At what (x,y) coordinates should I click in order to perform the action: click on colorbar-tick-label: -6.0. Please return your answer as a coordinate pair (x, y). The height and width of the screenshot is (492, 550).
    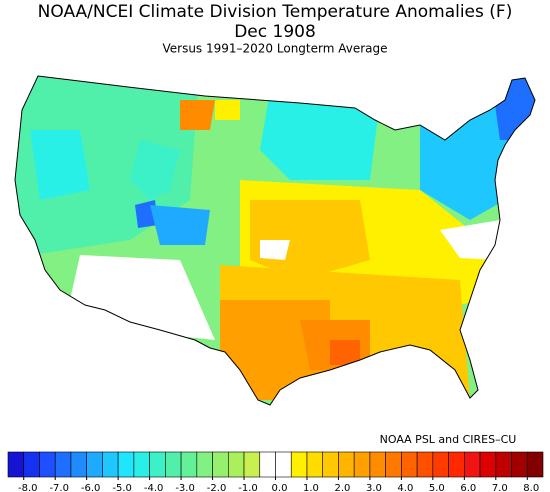
    Looking at the image, I should click on (91, 487).